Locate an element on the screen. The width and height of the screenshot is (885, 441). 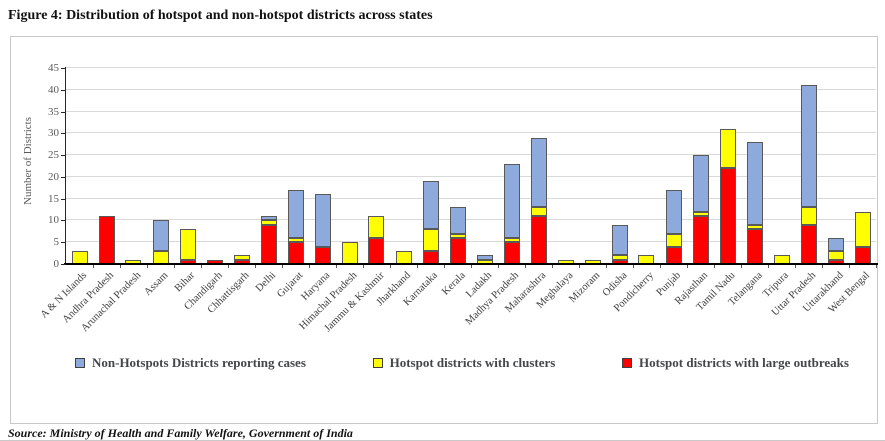
bar-jharkhand is located at coordinates (403, 166).